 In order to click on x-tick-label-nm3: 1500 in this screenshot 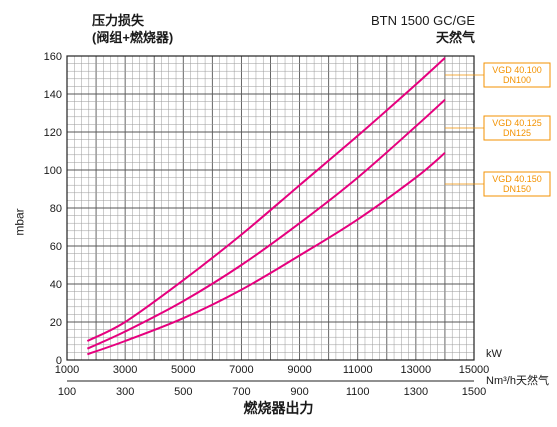, I will do `click(474, 392)`.